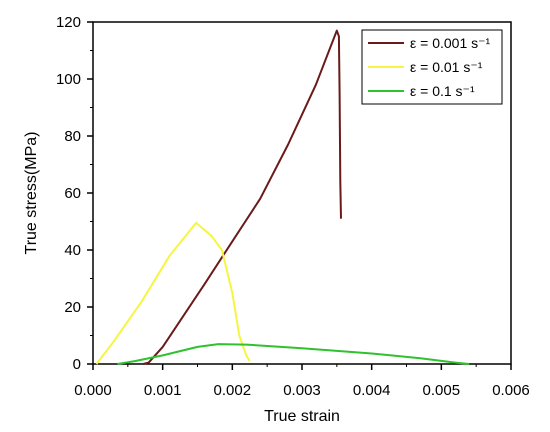 Image resolution: width=550 pixels, height=432 pixels. What do you see at coordinates (442, 91) in the screenshot?
I see `legend-label-3: ε = 0.1 s⁻¹` at bounding box center [442, 91].